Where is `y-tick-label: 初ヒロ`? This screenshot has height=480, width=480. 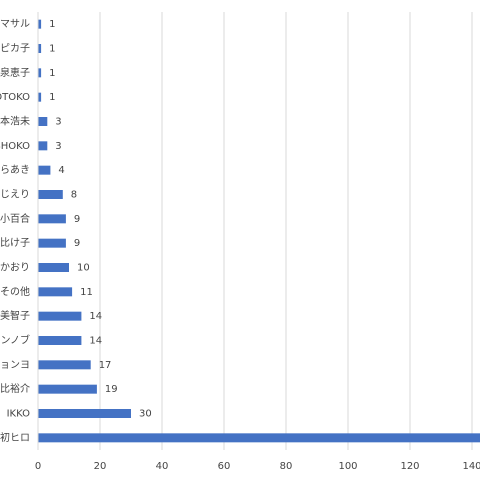 y-tick-label: 初ヒロ is located at coordinates (15, 437).